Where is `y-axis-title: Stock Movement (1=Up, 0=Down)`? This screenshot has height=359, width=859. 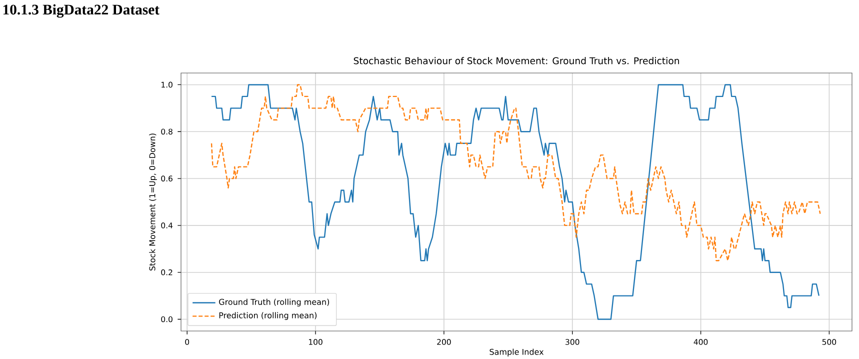 y-axis-title: Stock Movement (1=Up, 0=Down) is located at coordinates (153, 202).